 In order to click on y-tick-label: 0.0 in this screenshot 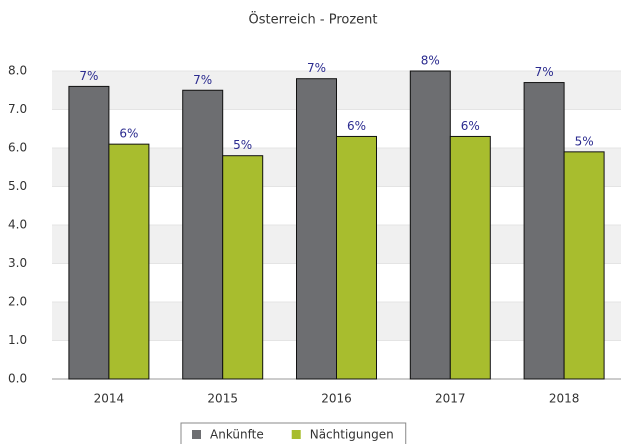, I will do `click(17, 379)`.